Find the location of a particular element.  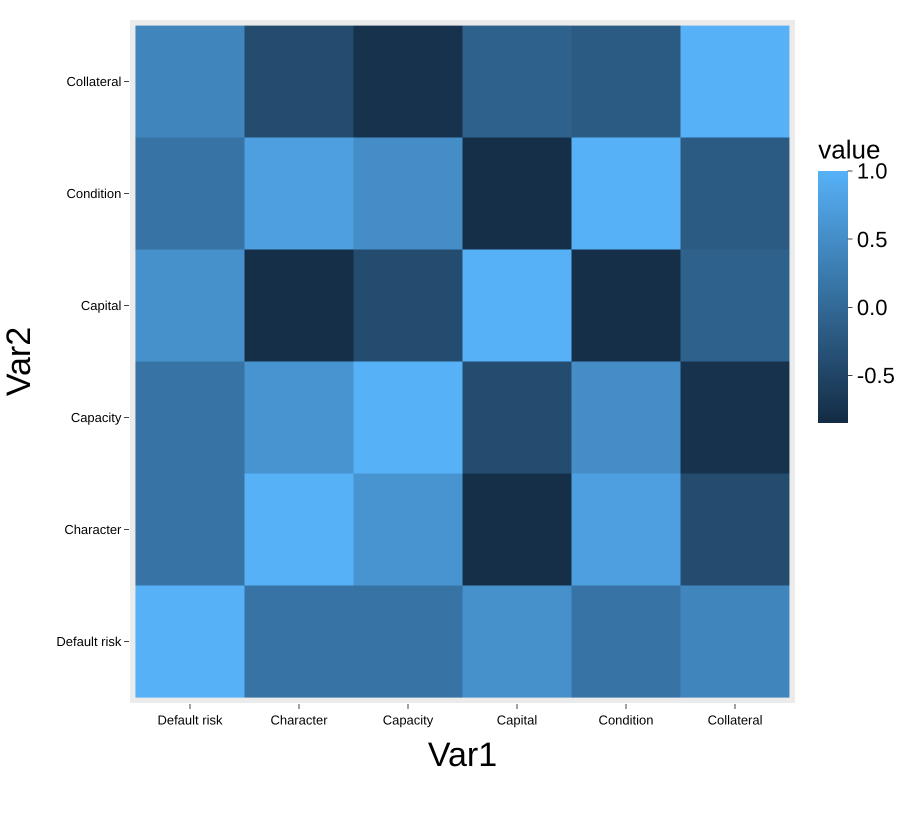

x-tick-label: Character is located at coordinates (299, 720).